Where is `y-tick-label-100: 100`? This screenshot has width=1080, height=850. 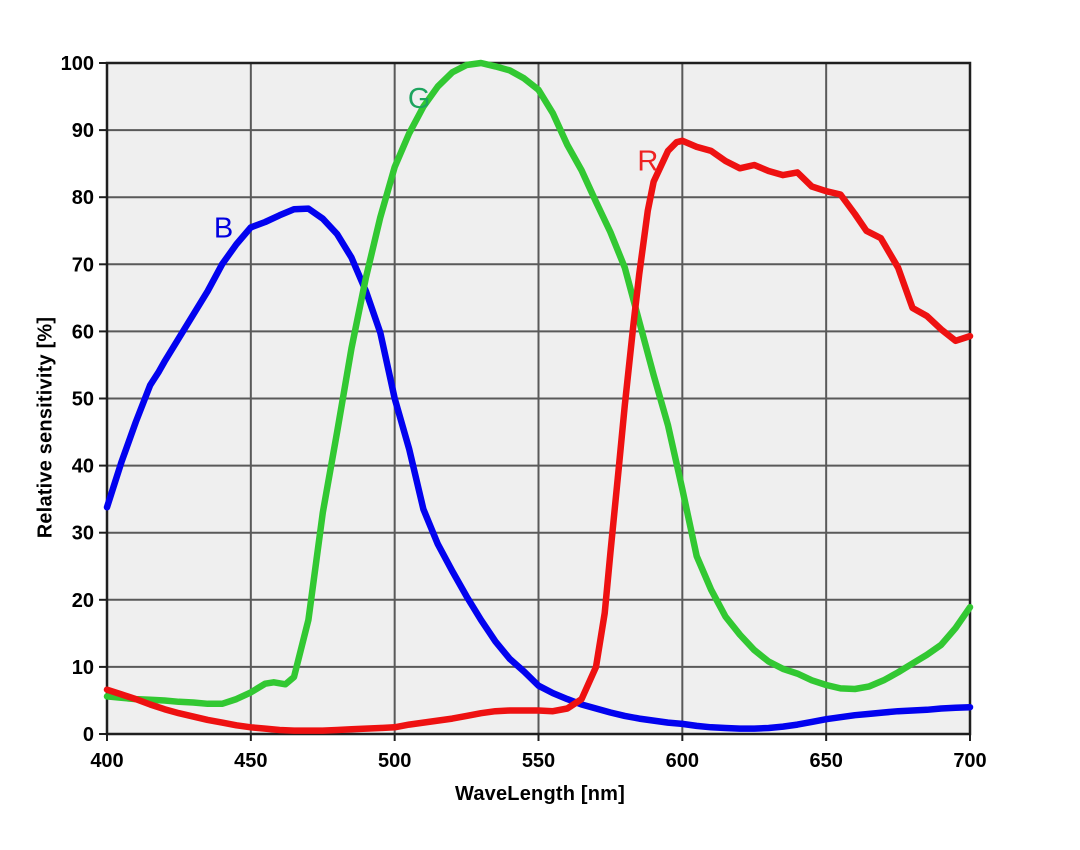
y-tick-label-100: 100 is located at coordinates (77, 64).